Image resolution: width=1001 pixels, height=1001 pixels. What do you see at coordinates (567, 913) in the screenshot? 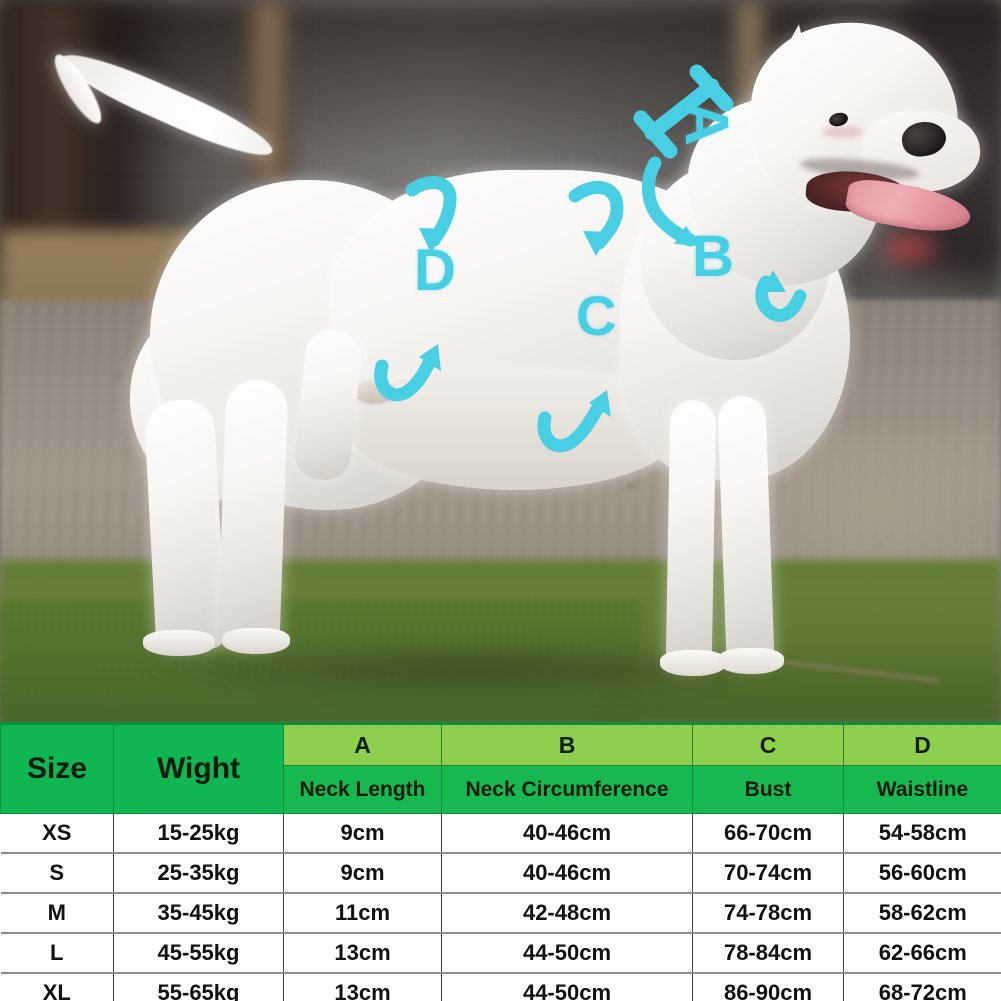
I see `cell-b: 42-48cm` at bounding box center [567, 913].